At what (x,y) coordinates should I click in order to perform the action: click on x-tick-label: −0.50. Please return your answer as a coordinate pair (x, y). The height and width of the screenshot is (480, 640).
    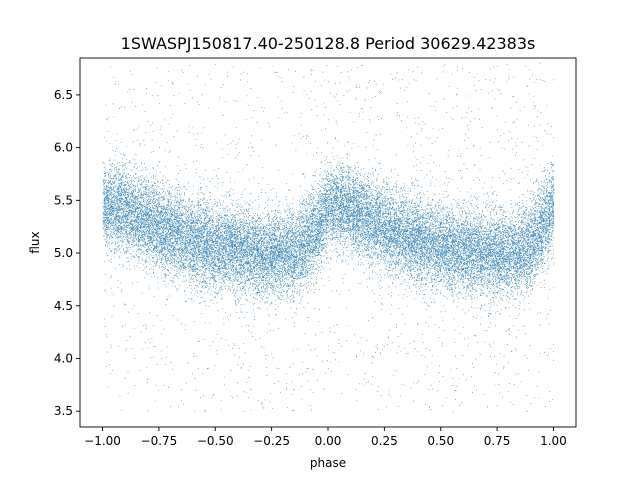
    Looking at the image, I should click on (215, 441).